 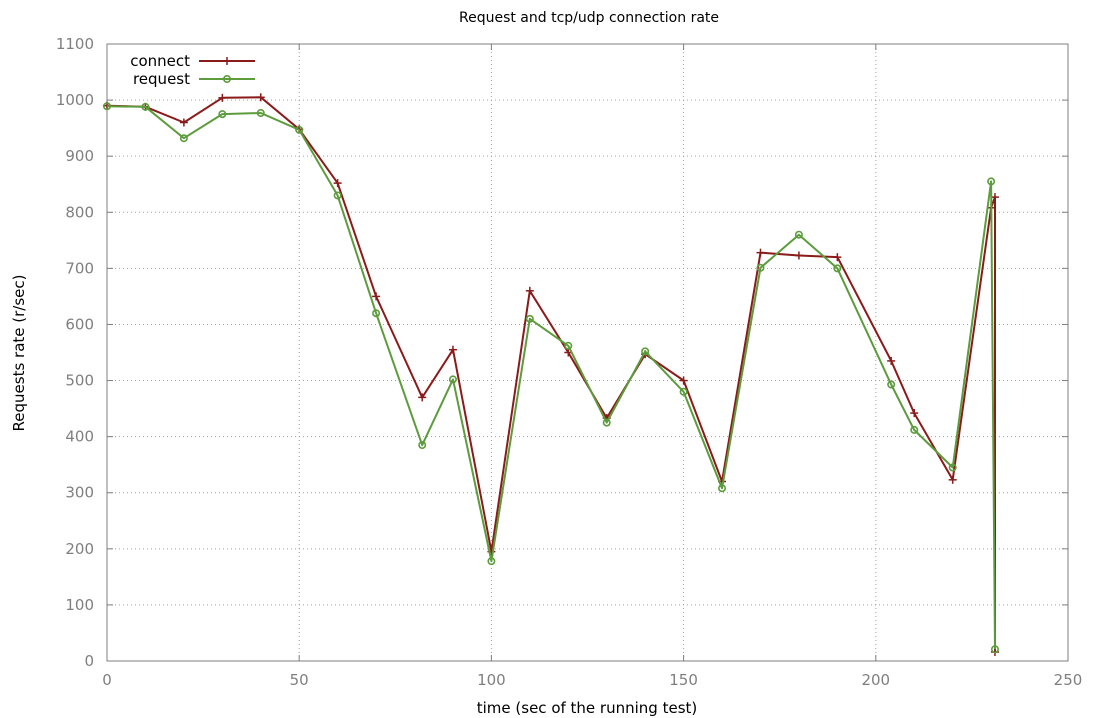 What do you see at coordinates (107, 680) in the screenshot?
I see `x-tick-label: 0` at bounding box center [107, 680].